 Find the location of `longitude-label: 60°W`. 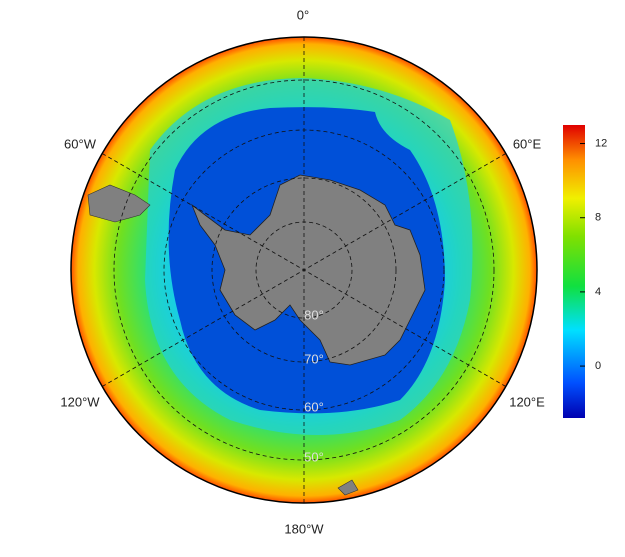

longitude-label: 60°W is located at coordinates (80, 143).